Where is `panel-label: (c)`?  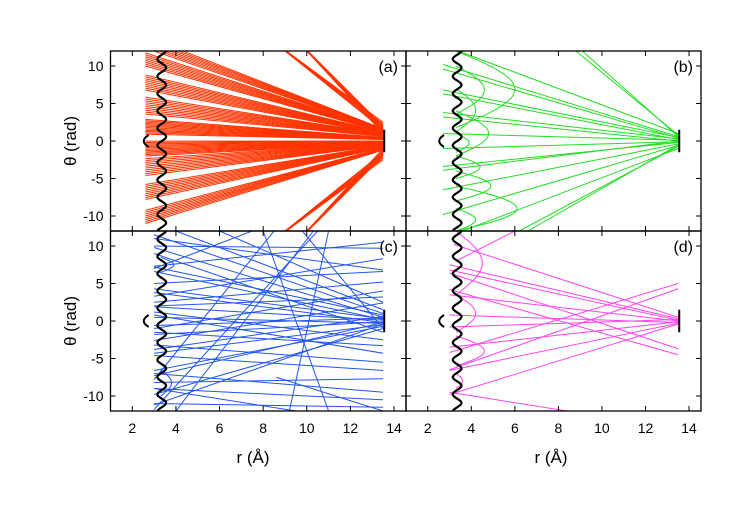 panel-label: (c) is located at coordinates (388, 247).